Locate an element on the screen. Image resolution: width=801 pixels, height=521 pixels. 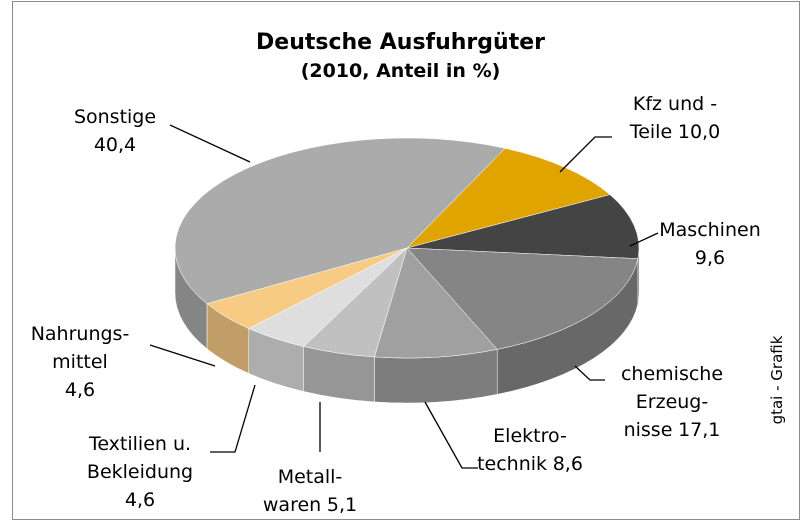
category-label: Kfz und - Teile is located at coordinates (673, 118).